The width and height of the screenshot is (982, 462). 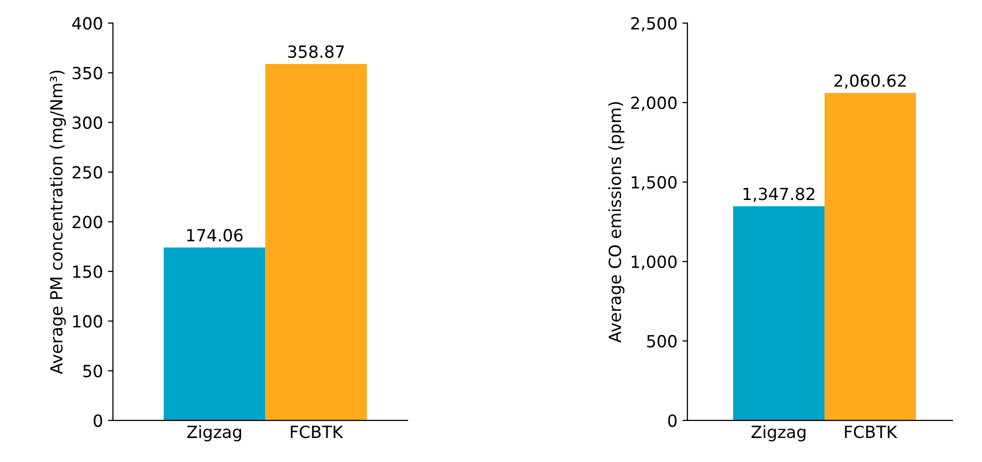 I want to click on y-tick-label: 250, so click(x=87, y=172).